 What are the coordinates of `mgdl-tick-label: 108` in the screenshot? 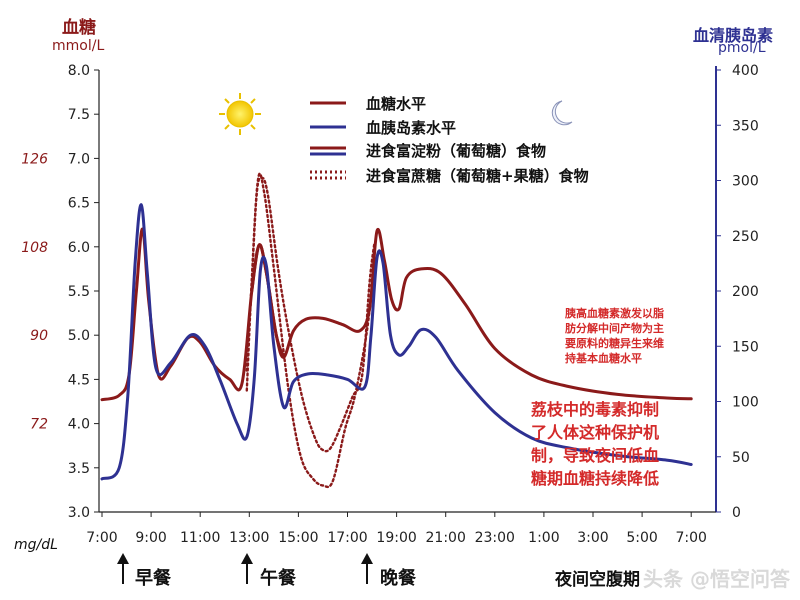 It's located at (34, 248).